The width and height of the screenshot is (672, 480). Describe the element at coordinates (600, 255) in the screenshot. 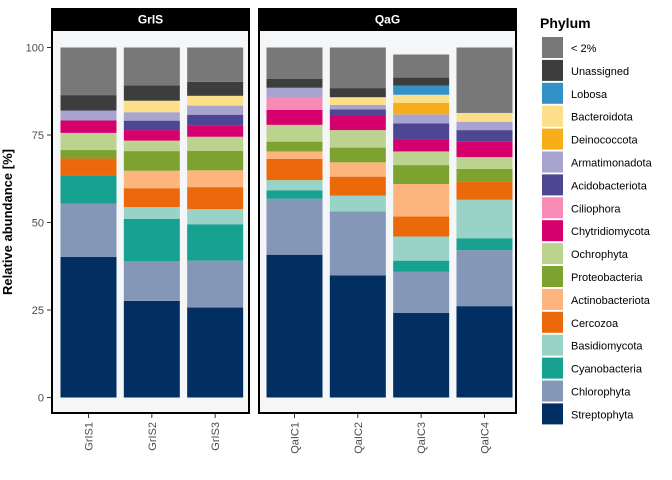

I see `legend-label: Ochrophyta` at that location.